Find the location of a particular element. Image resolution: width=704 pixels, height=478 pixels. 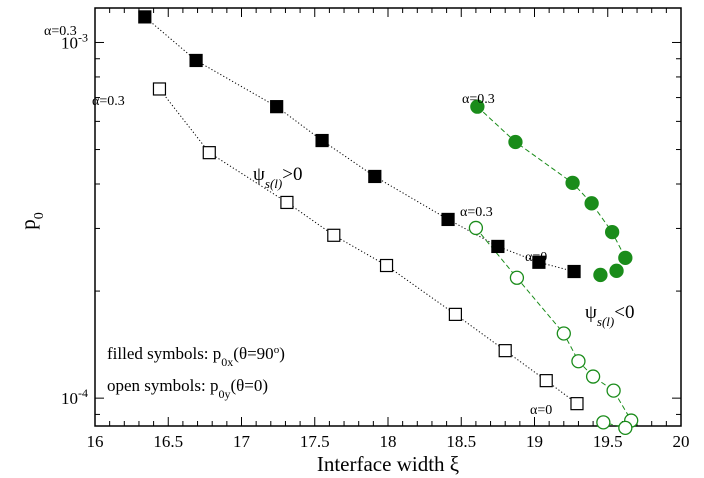

y-axis-title-sub: 0 is located at coordinates (39, 215).